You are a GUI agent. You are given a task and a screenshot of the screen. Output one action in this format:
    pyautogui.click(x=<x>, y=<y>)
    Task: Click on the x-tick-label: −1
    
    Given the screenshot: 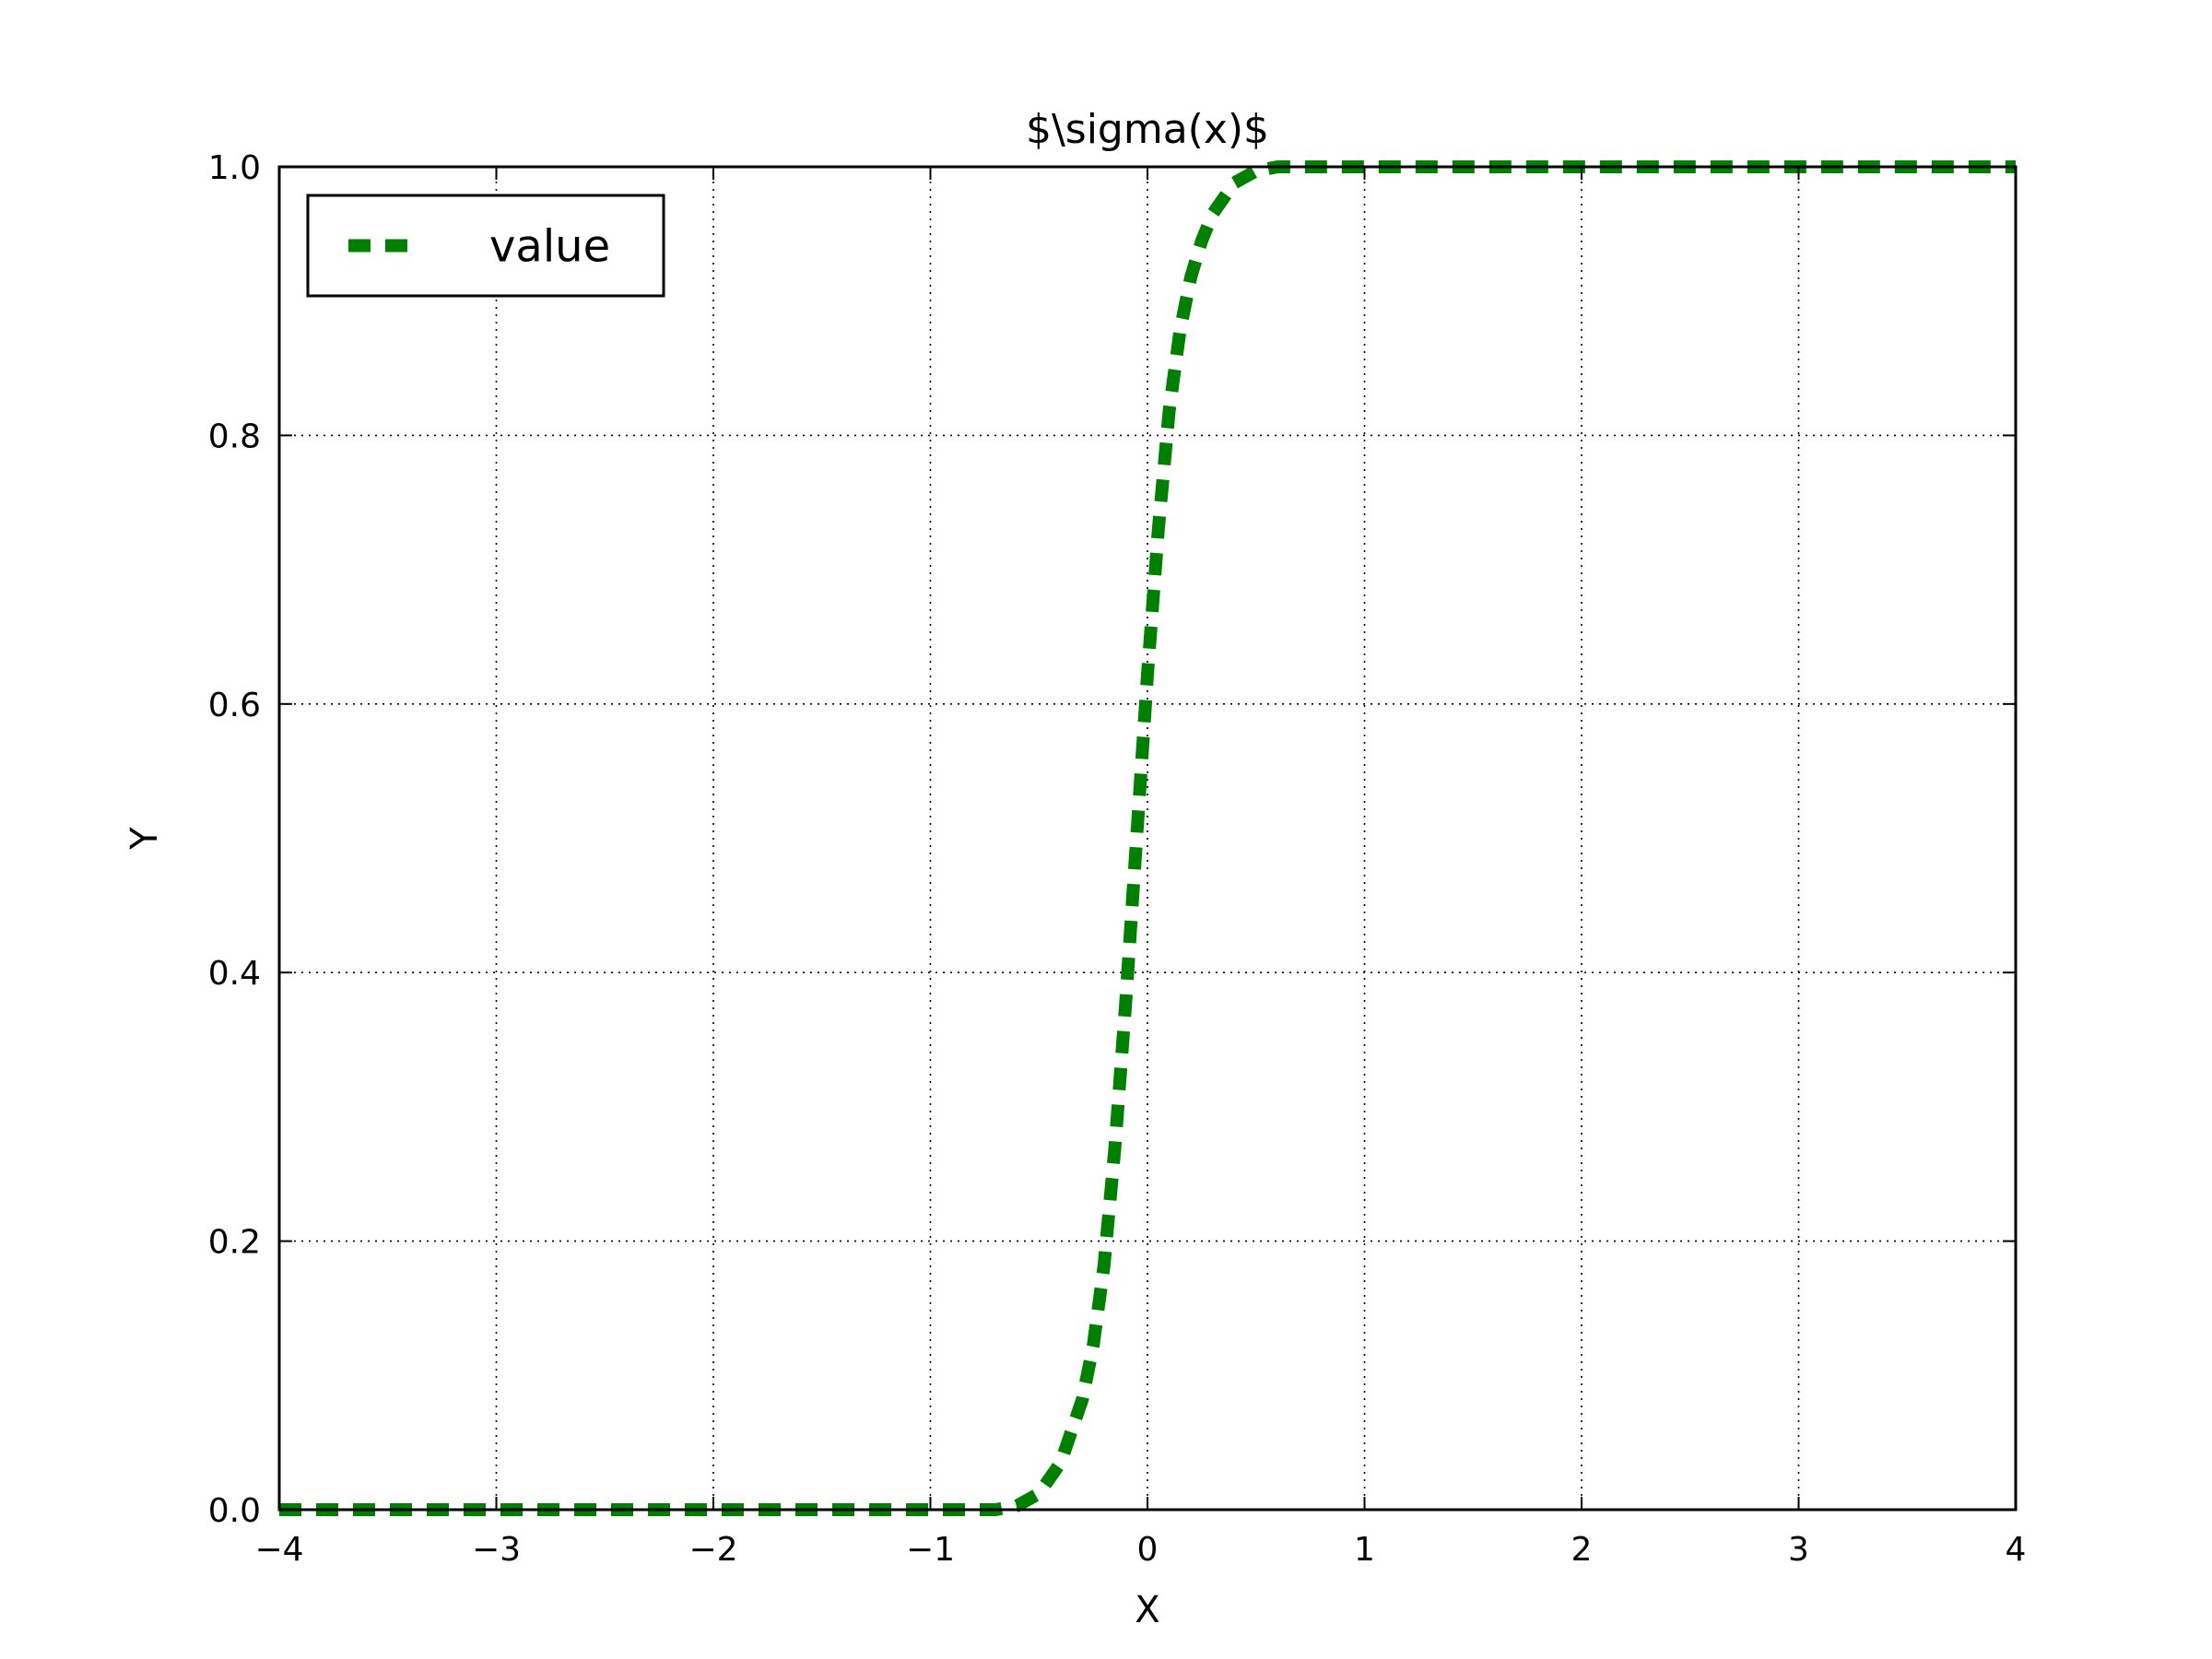 What is the action you would take?
    pyautogui.click(x=930, y=1550)
    